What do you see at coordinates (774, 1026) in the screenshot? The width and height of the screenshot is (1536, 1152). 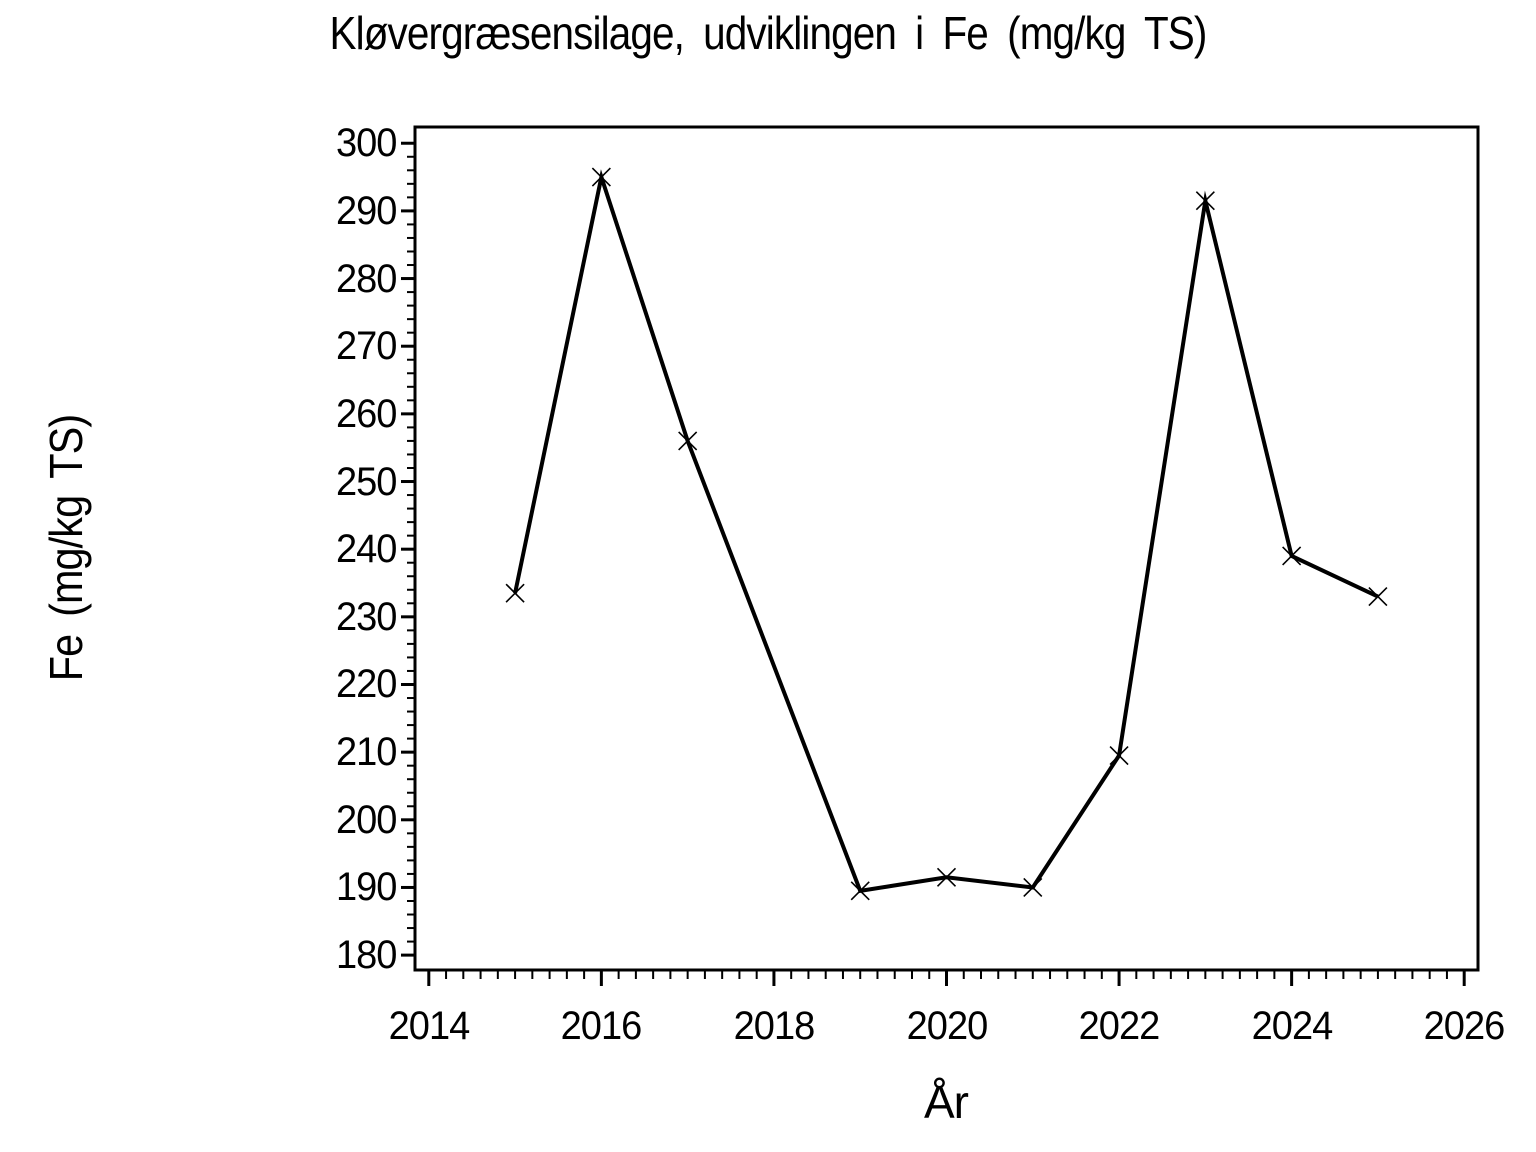 I see `x-tick-label: 2018` at bounding box center [774, 1026].